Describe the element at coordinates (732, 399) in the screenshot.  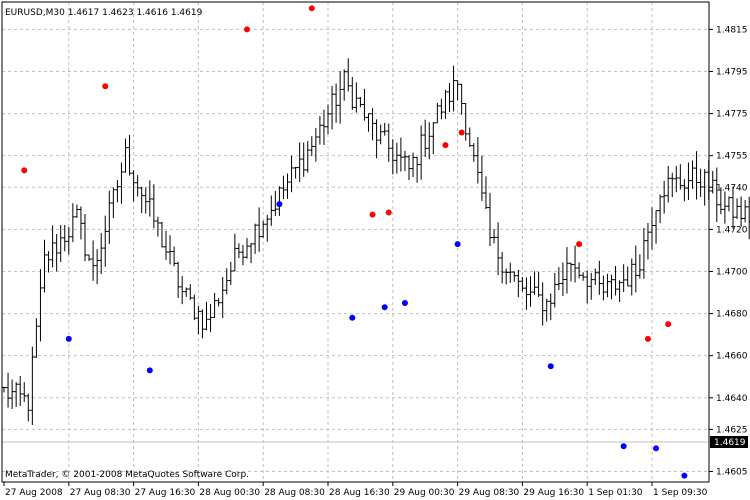
I see `y-tick-label: 1.4640` at that location.